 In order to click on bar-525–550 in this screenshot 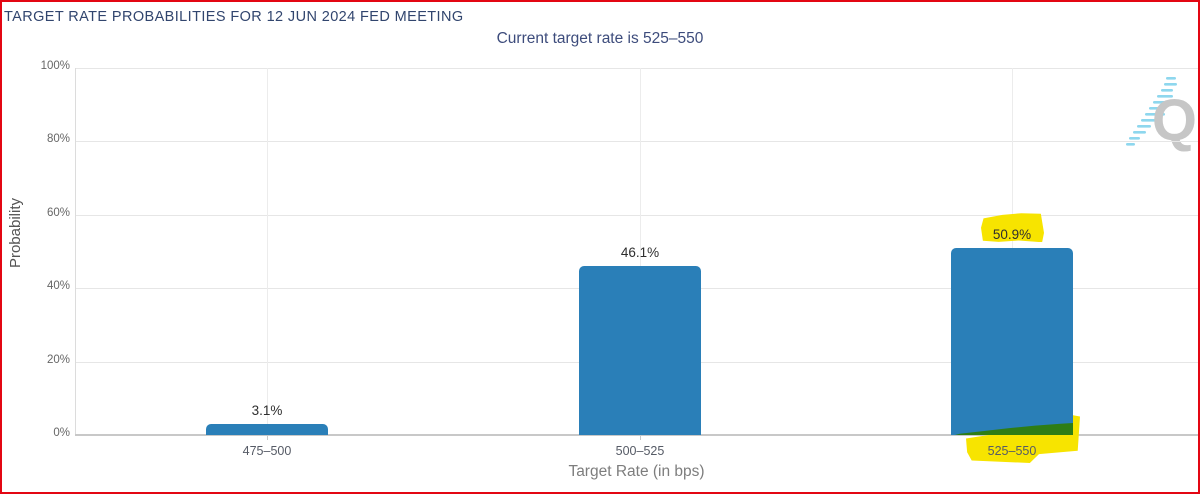, I will do `click(1012, 341)`.